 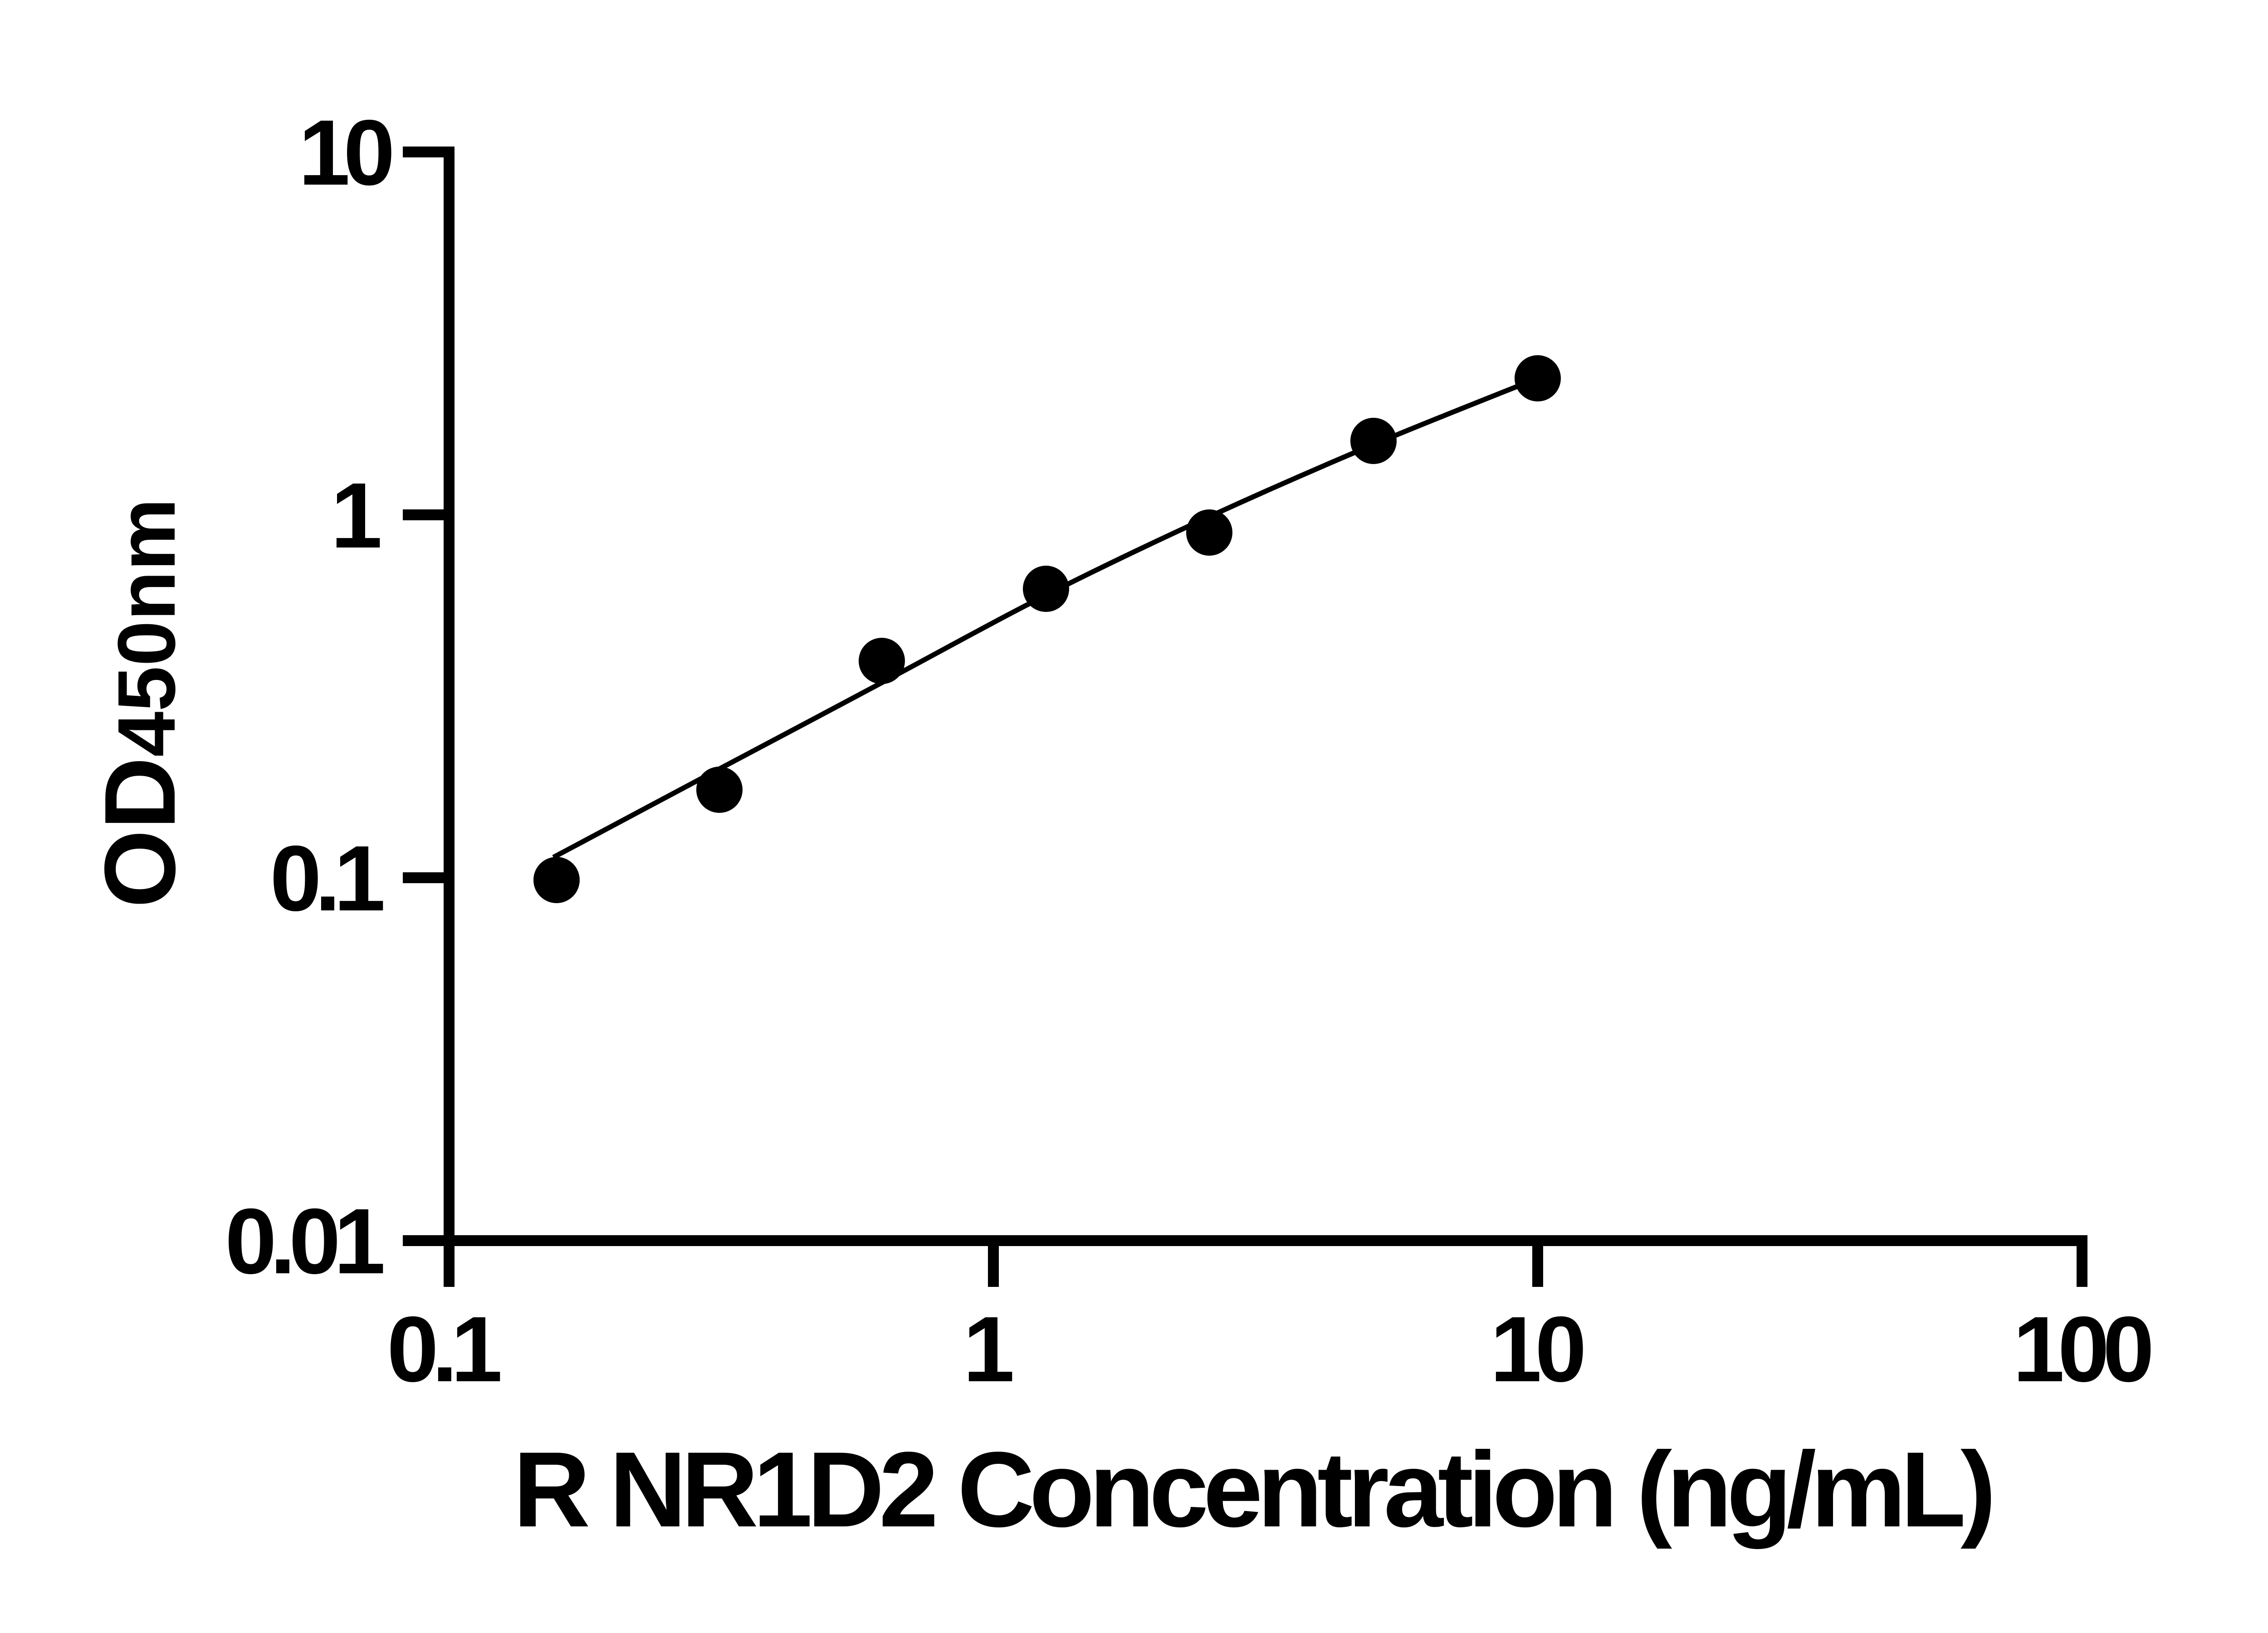 I want to click on svg-text: 0.01, so click(x=304, y=1241).